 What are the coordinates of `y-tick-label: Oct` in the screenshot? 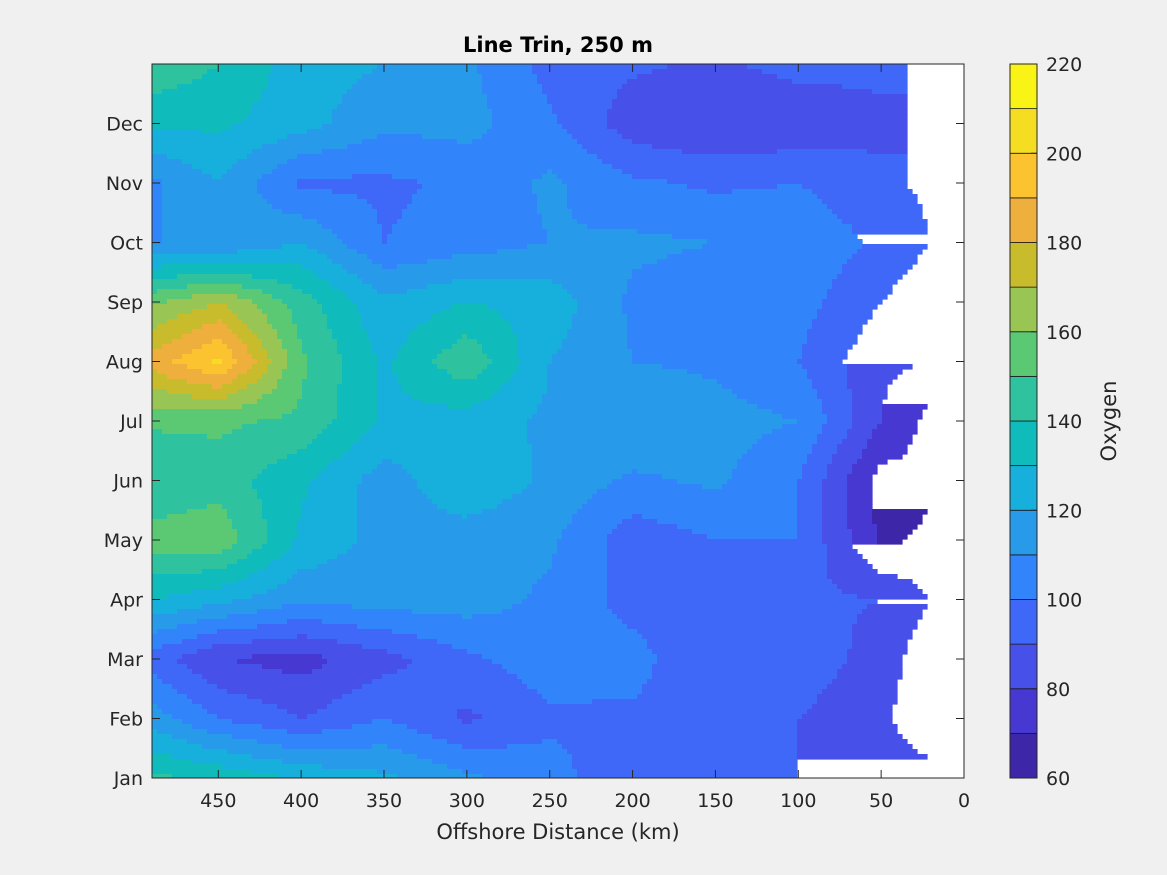 It's located at (126, 244).